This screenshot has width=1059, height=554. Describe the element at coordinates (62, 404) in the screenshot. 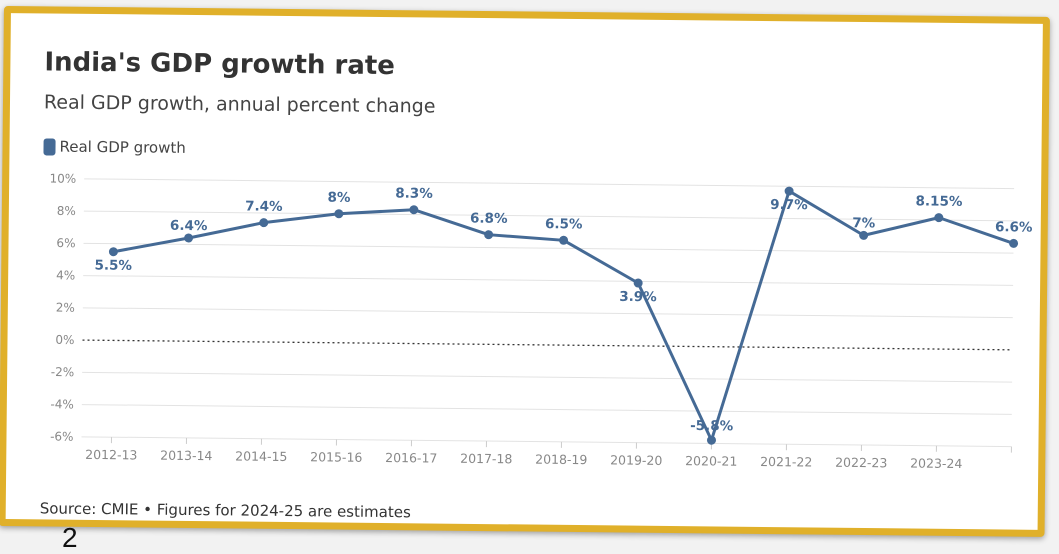

I see `y-tick-label: -4%` at that location.